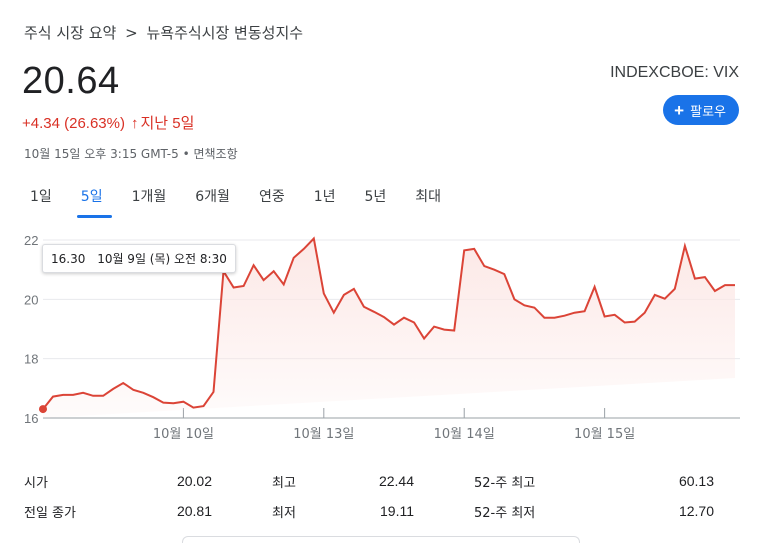 The height and width of the screenshot is (543, 761). I want to click on chart-tooltip: 16.30 10월 9일 (목) 오전 8:30, so click(139, 258).